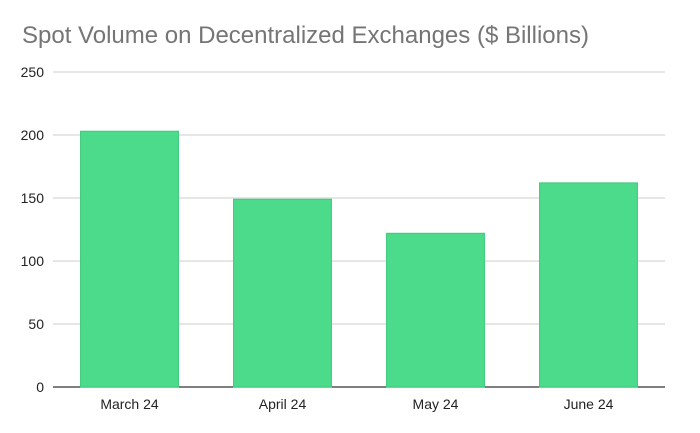  What do you see at coordinates (129, 404) in the screenshot?
I see `x-tick-label: March 24` at bounding box center [129, 404].